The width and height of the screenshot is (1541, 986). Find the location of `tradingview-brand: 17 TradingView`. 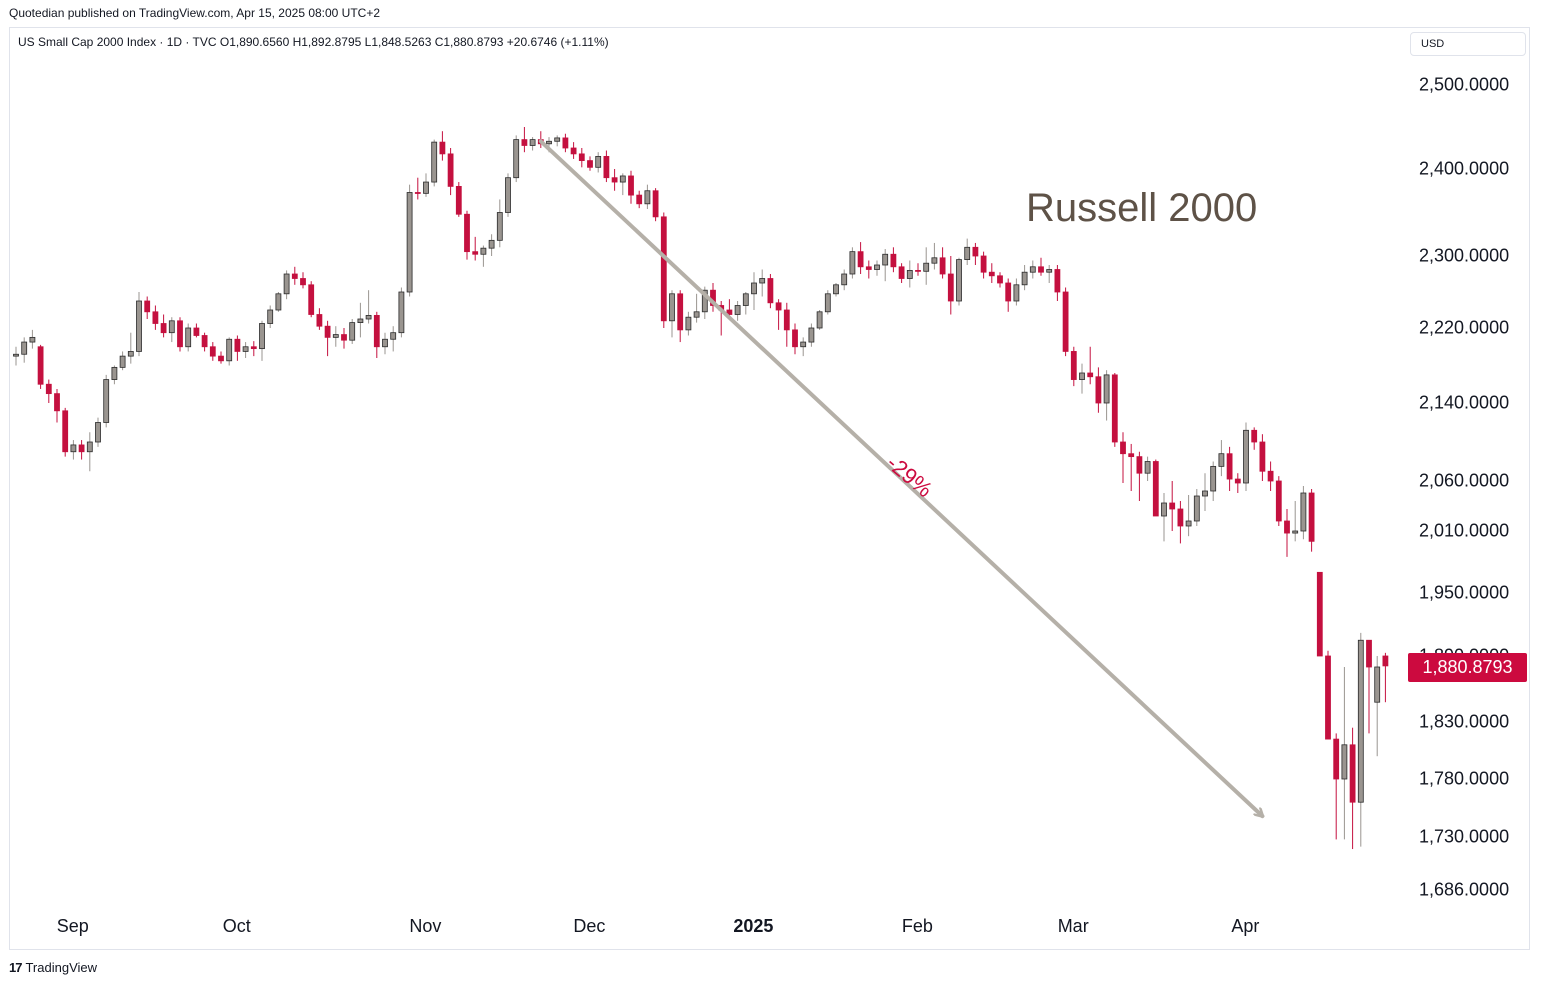

tradingview-brand: 17 TradingView is located at coordinates (53, 967).